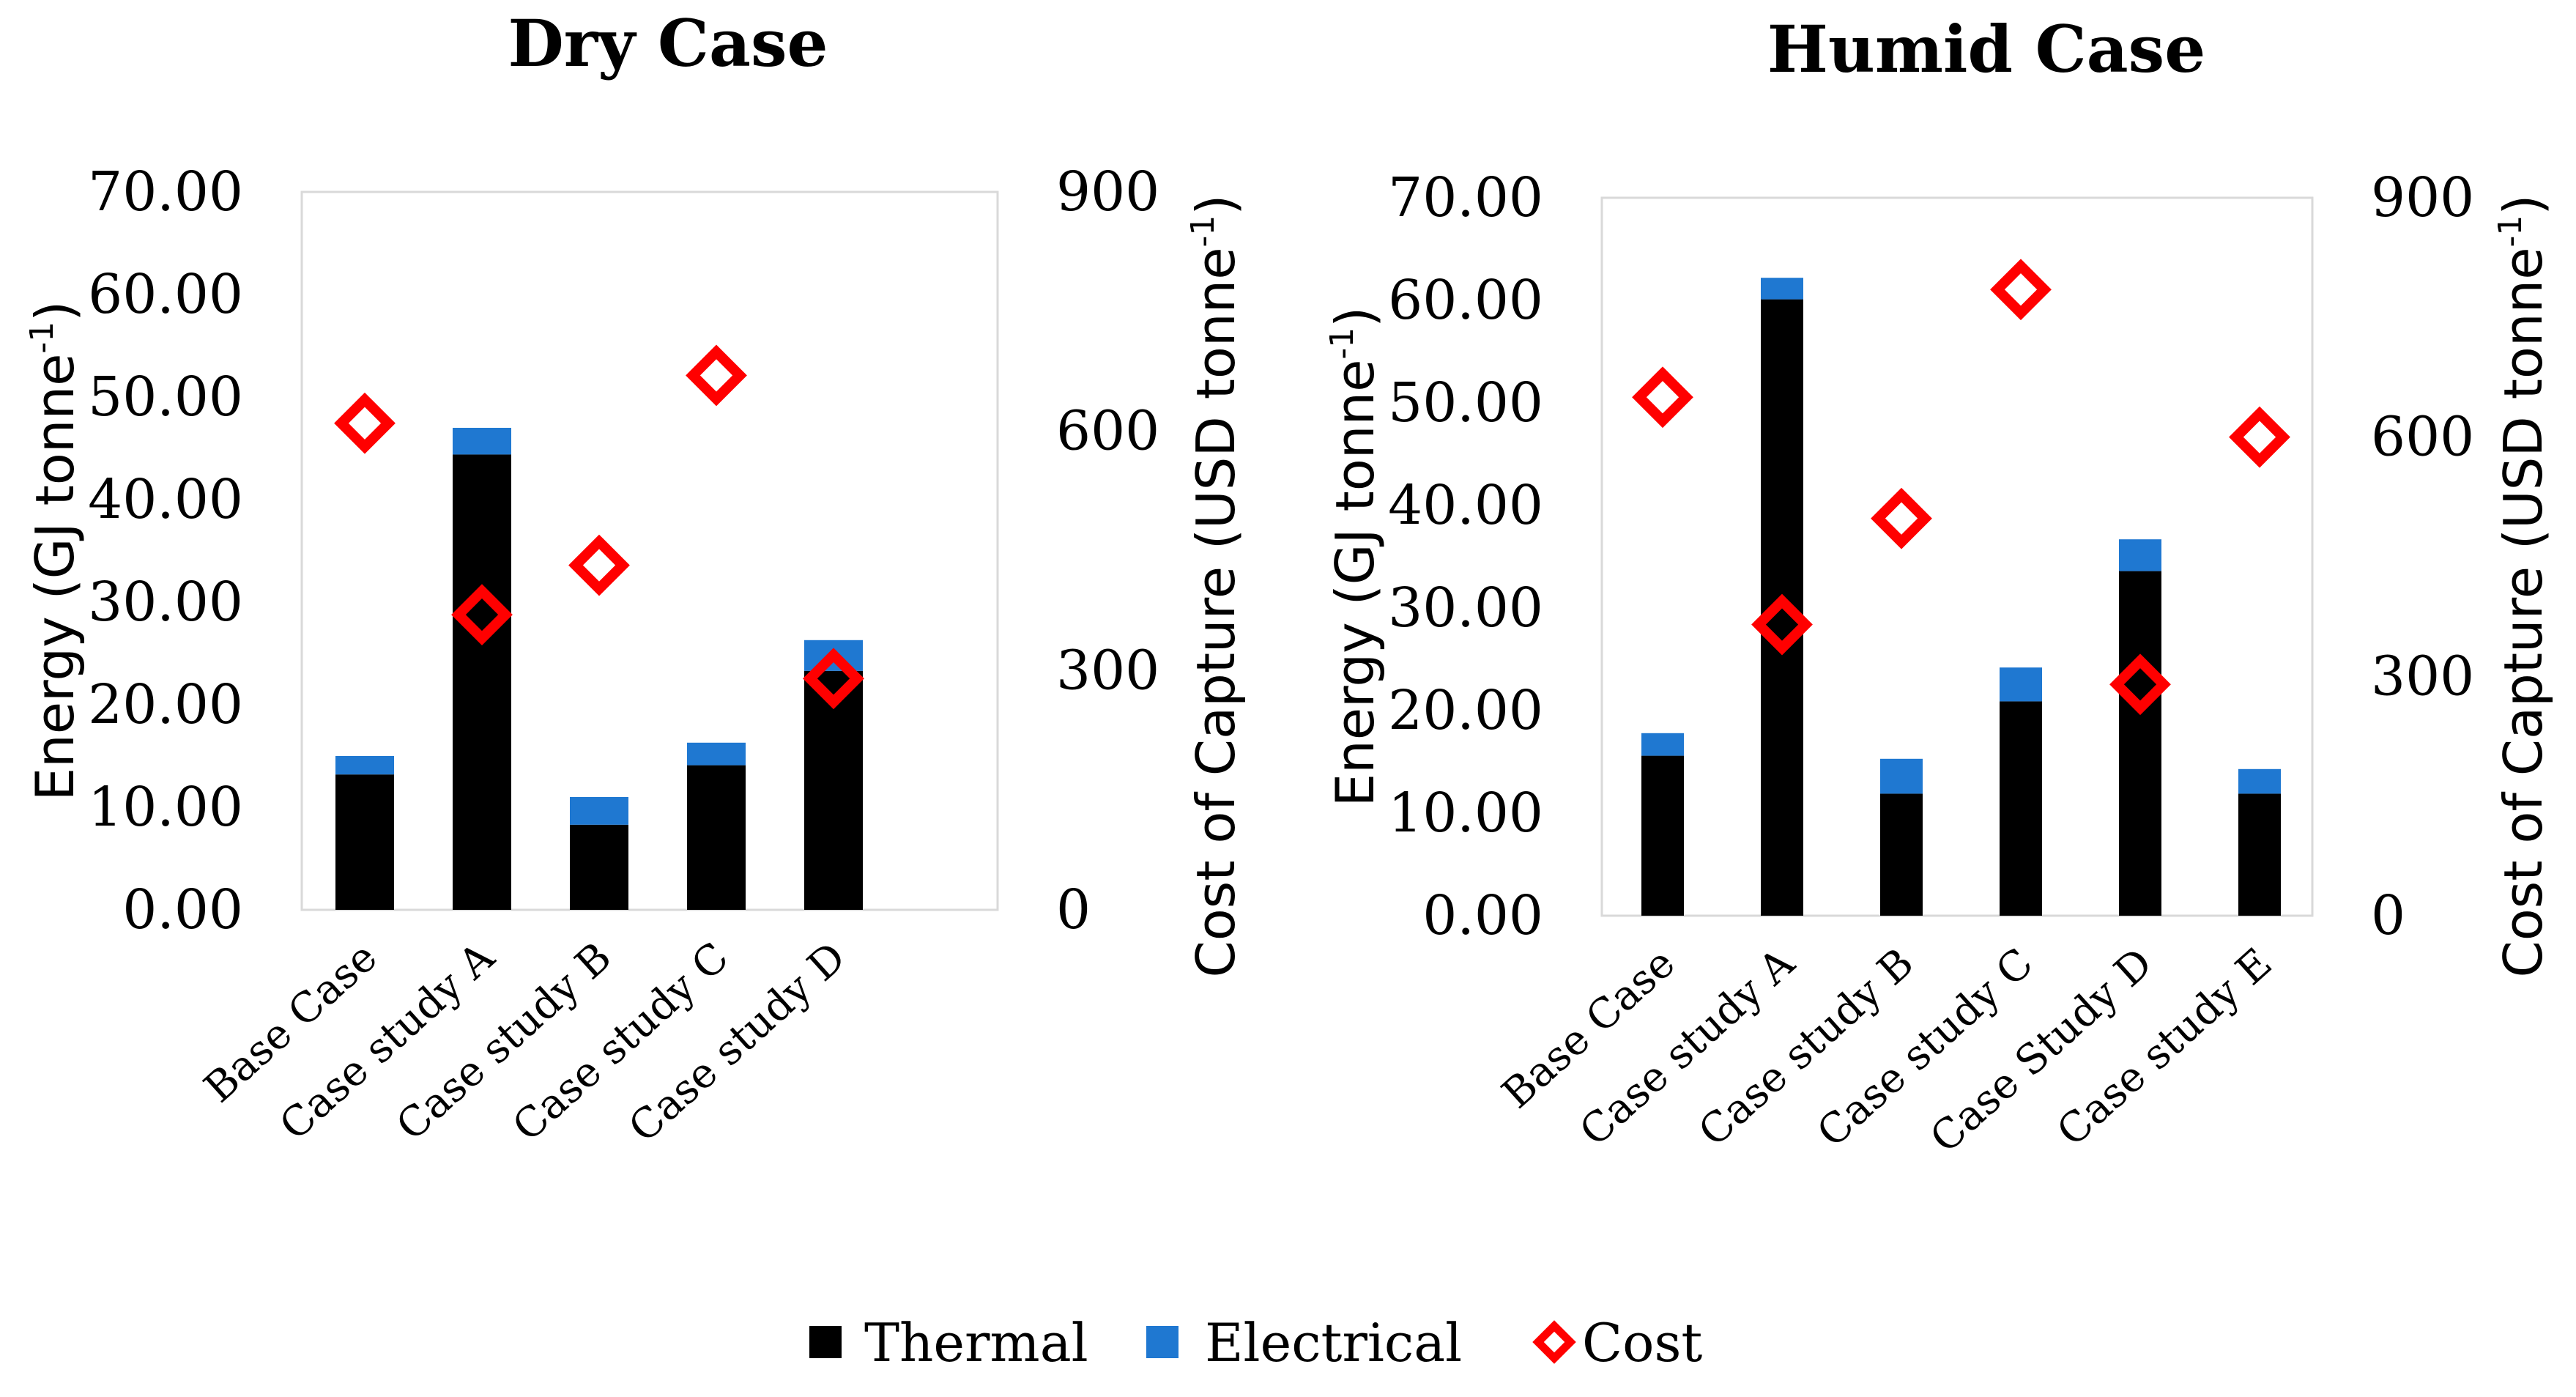 The width and height of the screenshot is (2576, 1397). Describe the element at coordinates (2164, 1047) in the screenshot. I see `category-label: Case study E` at that location.